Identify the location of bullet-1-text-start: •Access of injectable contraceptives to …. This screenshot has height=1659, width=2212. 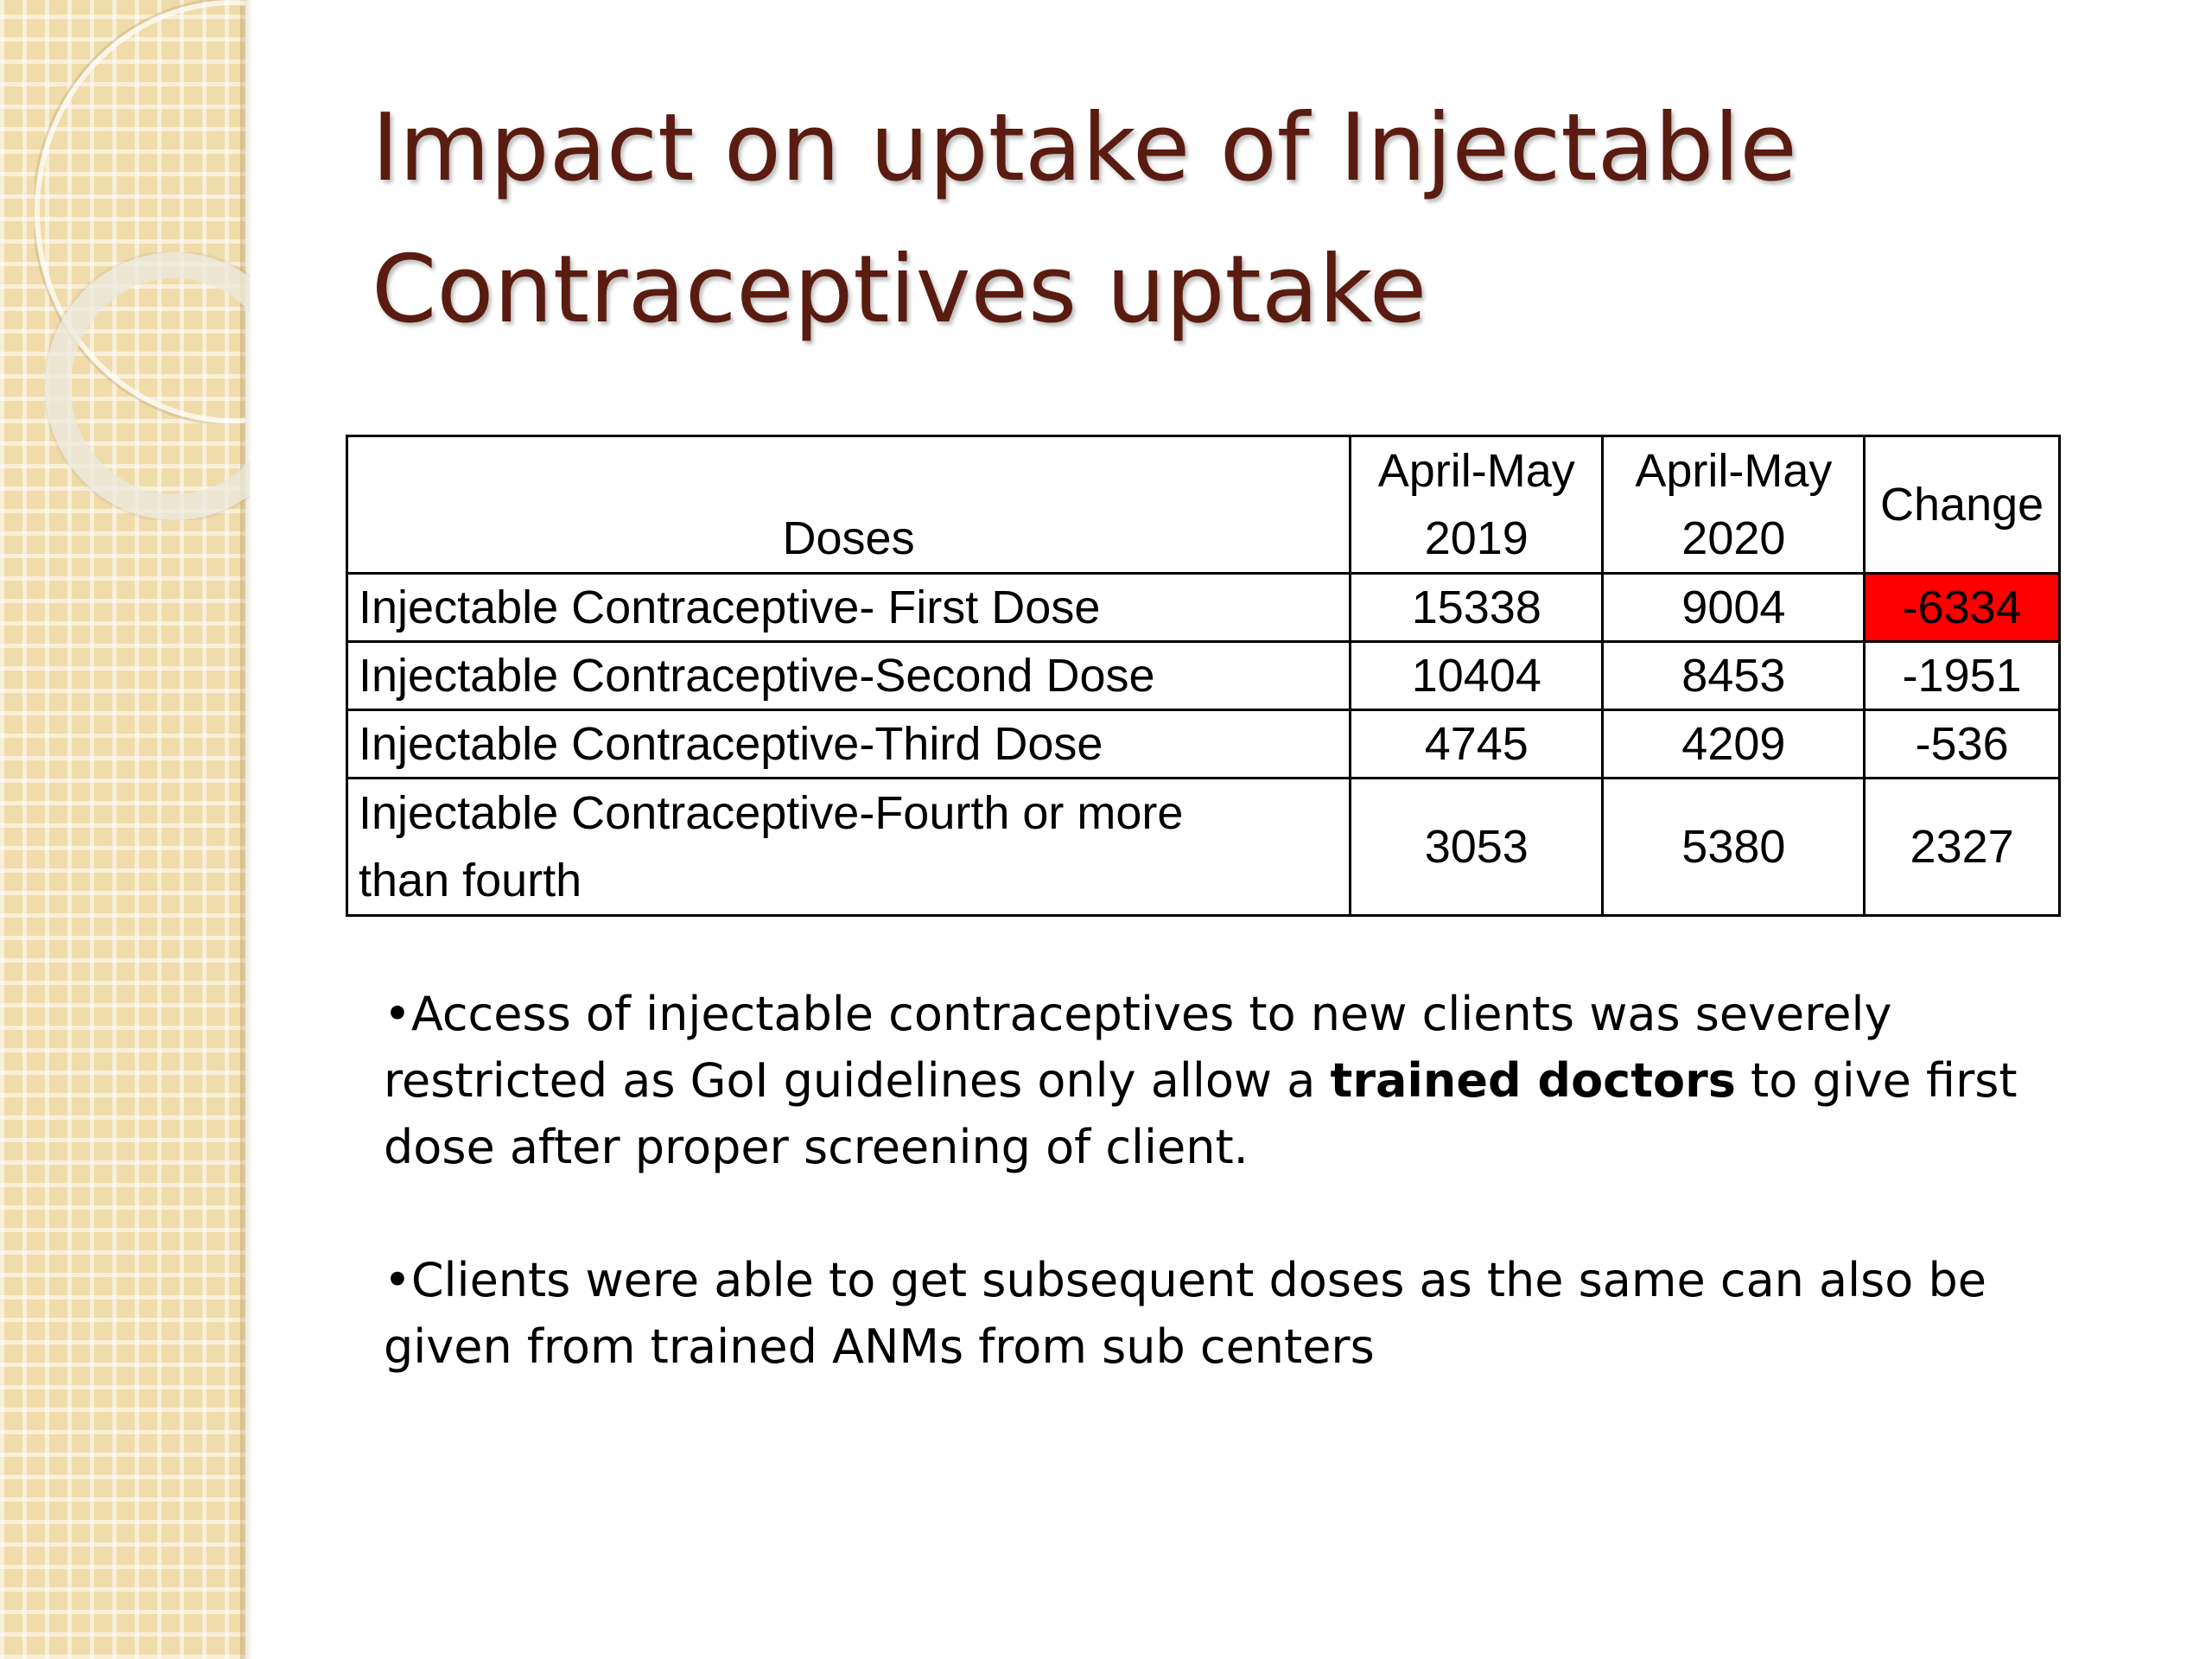
(1138, 1047).